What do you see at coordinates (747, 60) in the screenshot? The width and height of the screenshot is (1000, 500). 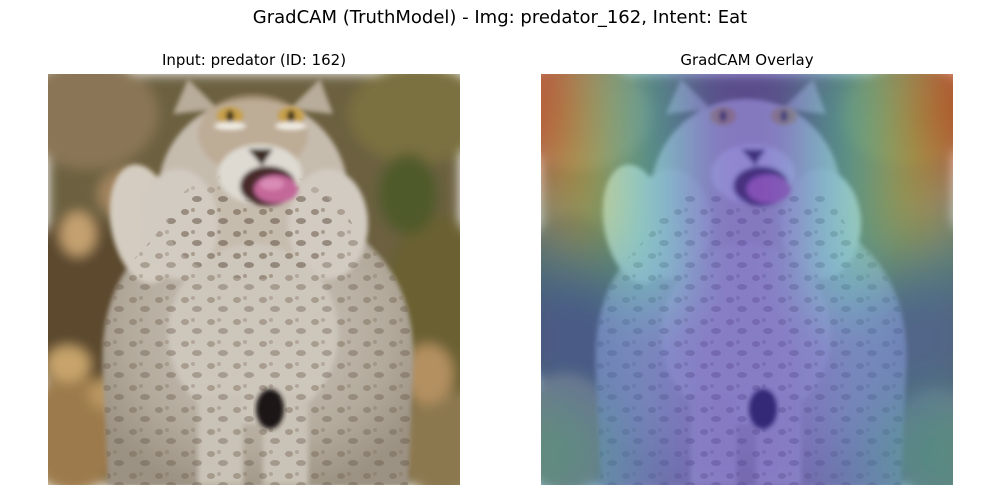 I see `gradcam-overlay-title: GradCAM Overlay` at bounding box center [747, 60].